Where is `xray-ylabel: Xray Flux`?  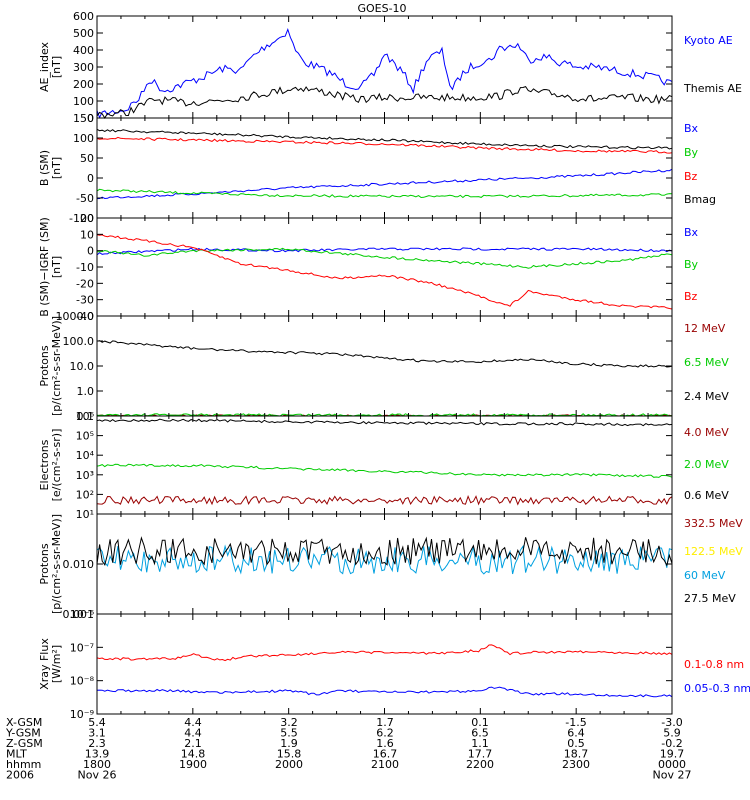
xray-ylabel: Xray Flux is located at coordinates (44, 664).